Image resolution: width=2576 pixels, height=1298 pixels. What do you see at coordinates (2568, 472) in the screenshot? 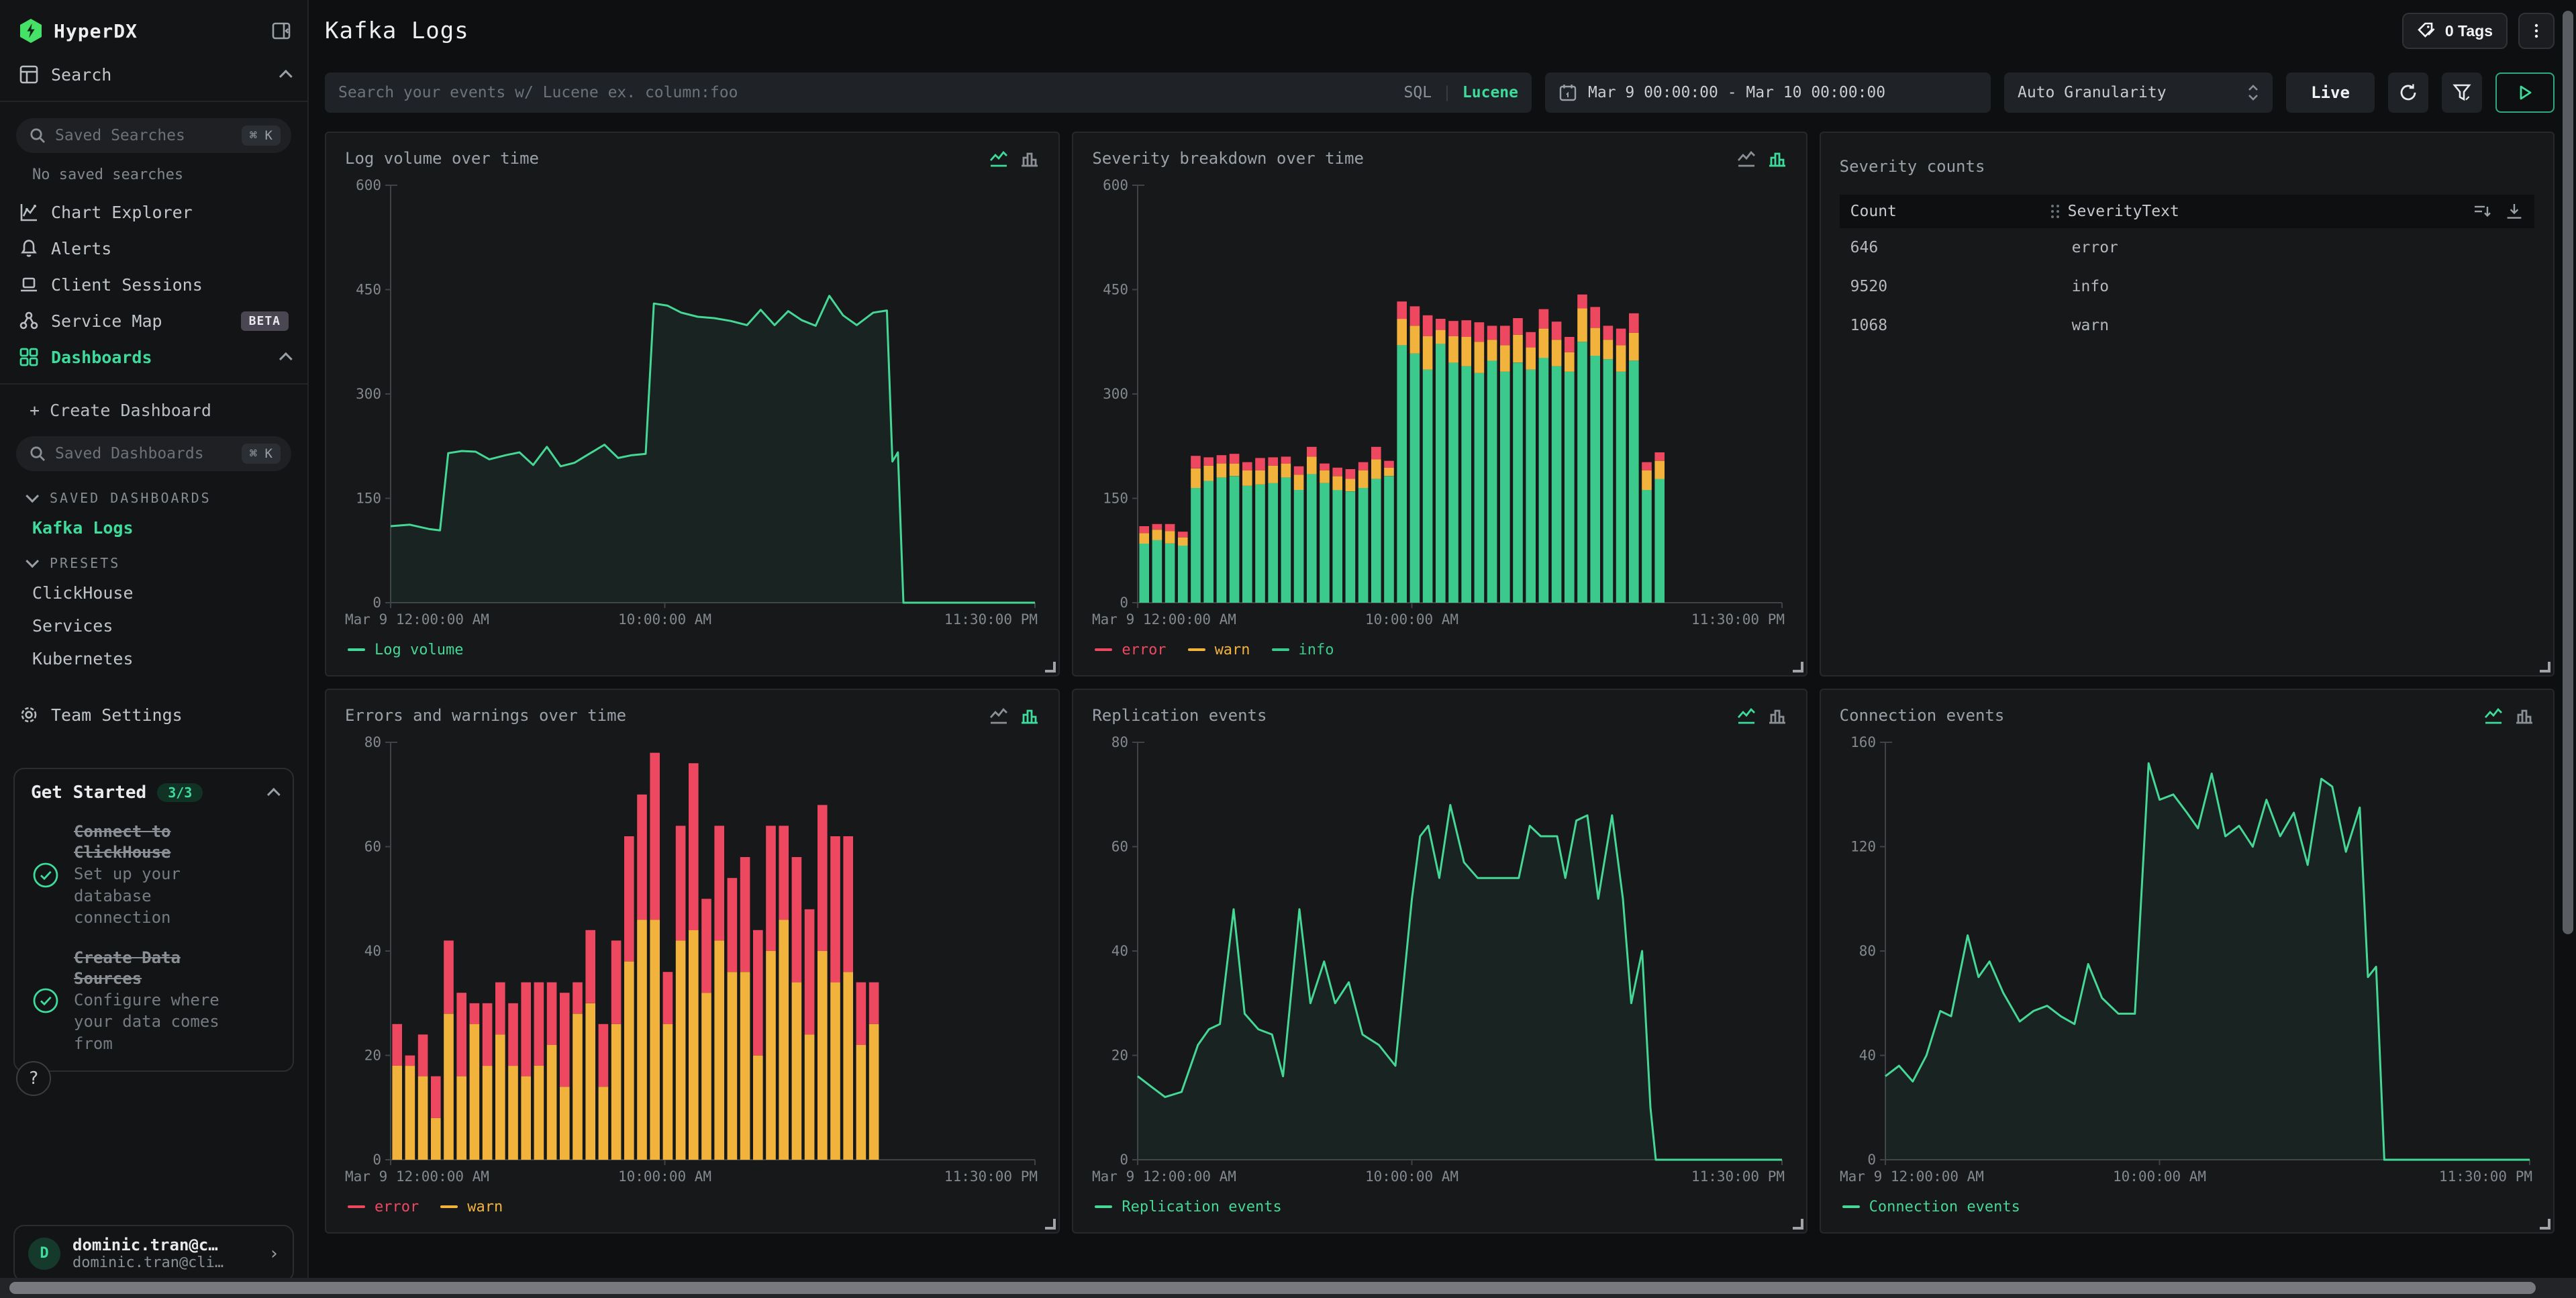
I see `vertical-scrollbar` at bounding box center [2568, 472].